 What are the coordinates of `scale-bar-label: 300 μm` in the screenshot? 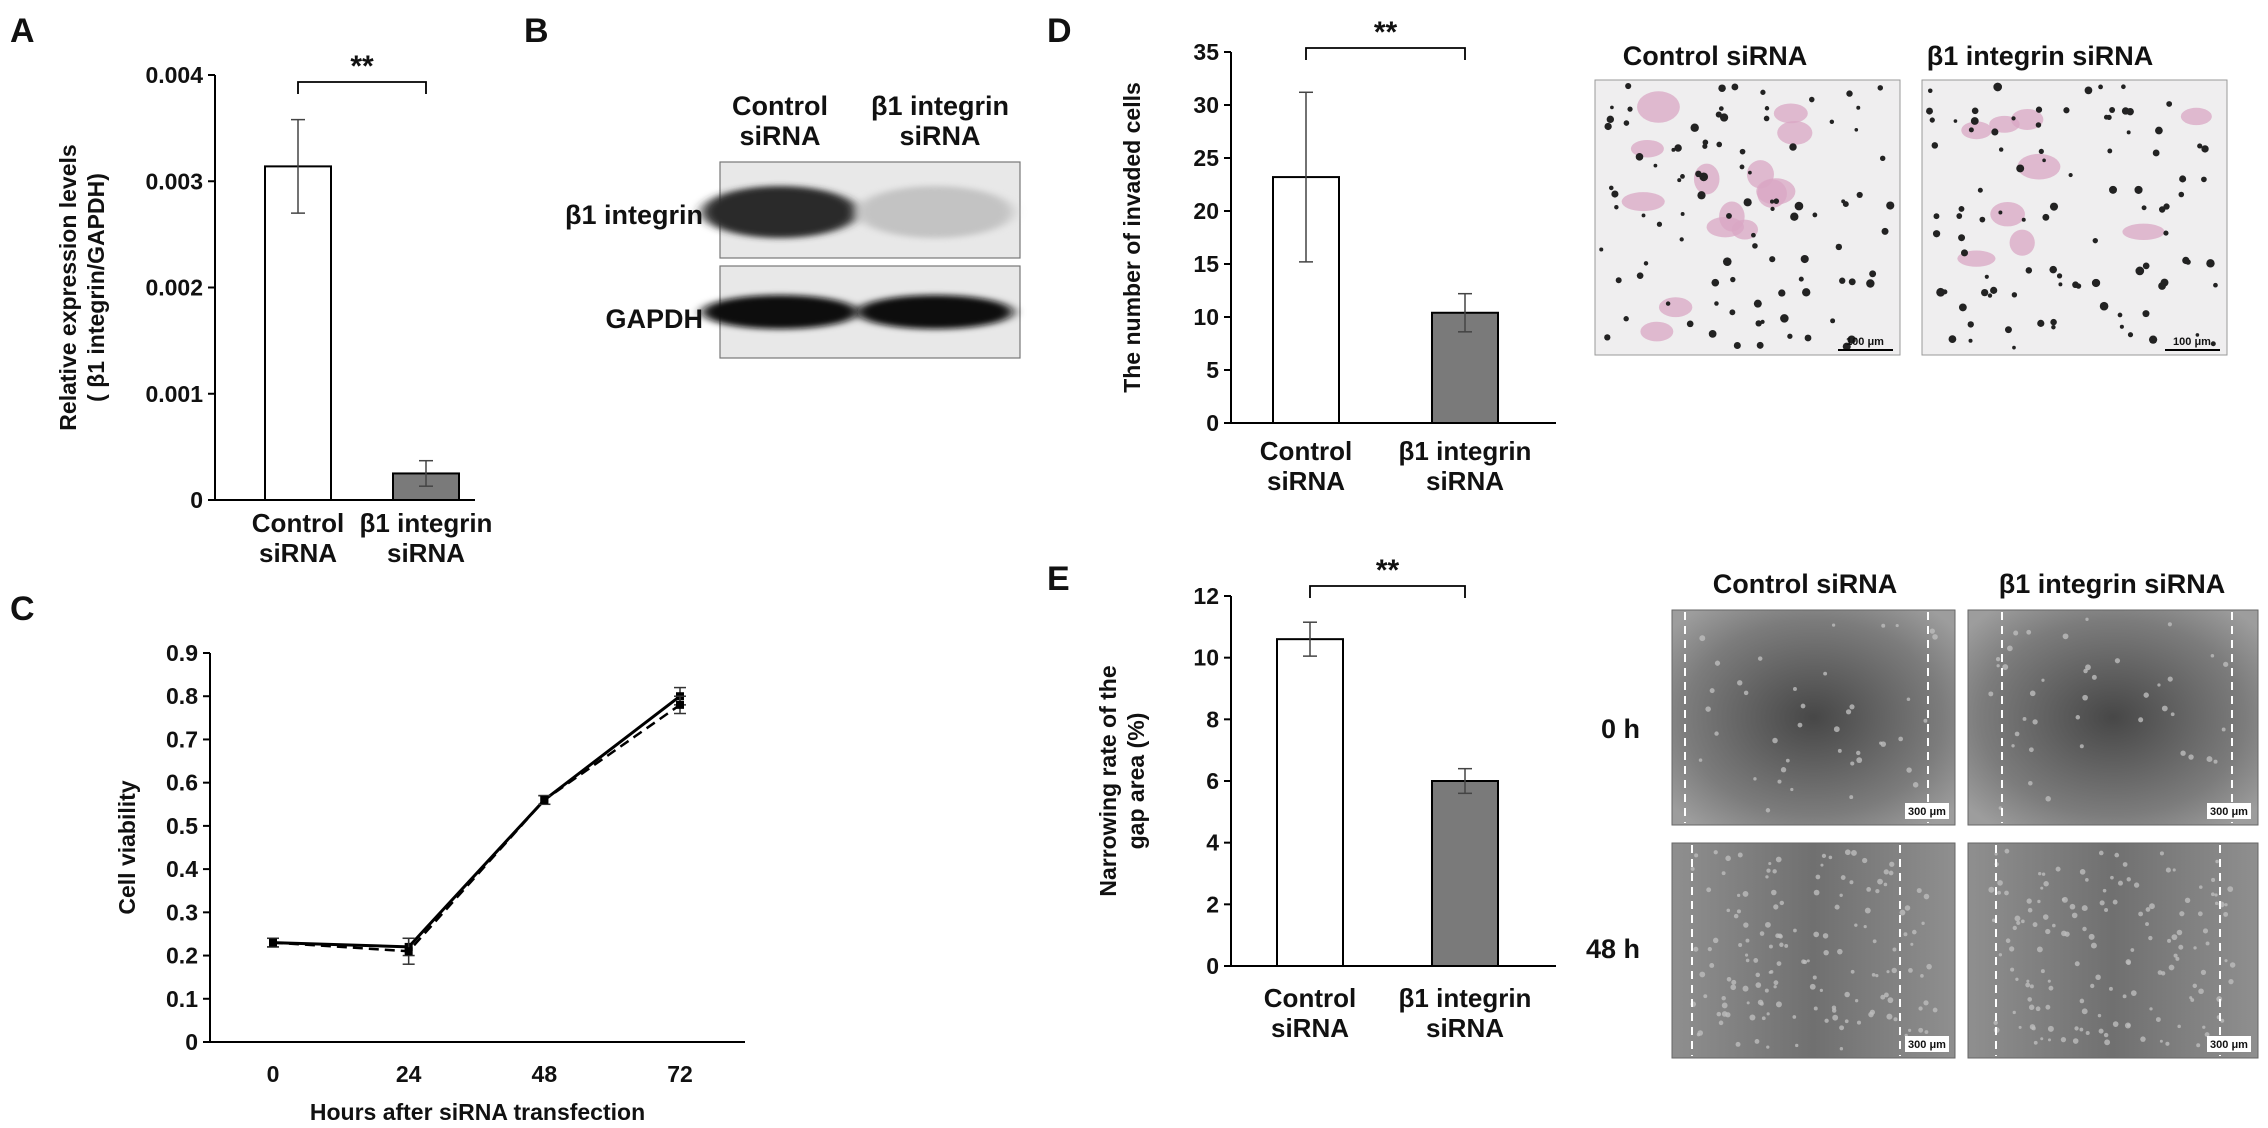 It's located at (2229, 1045).